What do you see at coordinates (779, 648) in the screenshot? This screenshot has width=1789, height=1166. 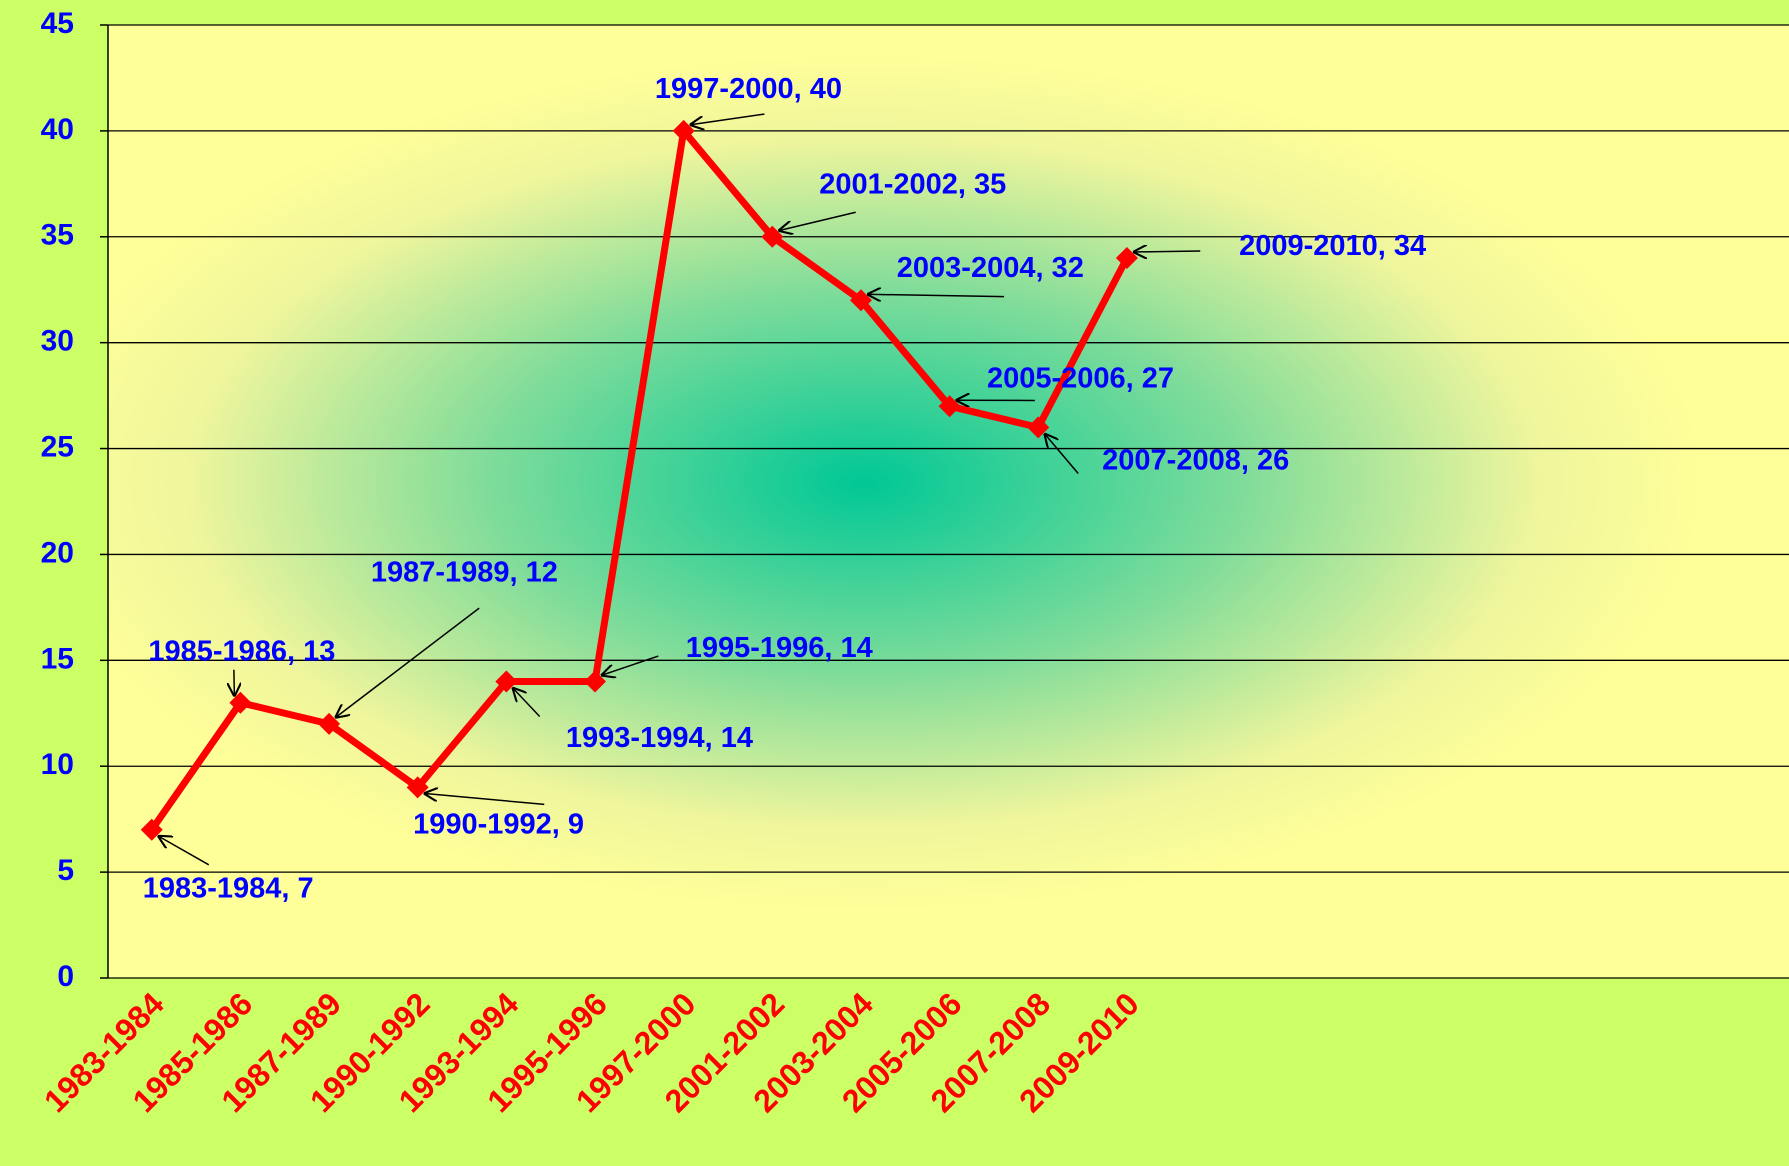 I see `data-label: 1995-1996, 14` at bounding box center [779, 648].